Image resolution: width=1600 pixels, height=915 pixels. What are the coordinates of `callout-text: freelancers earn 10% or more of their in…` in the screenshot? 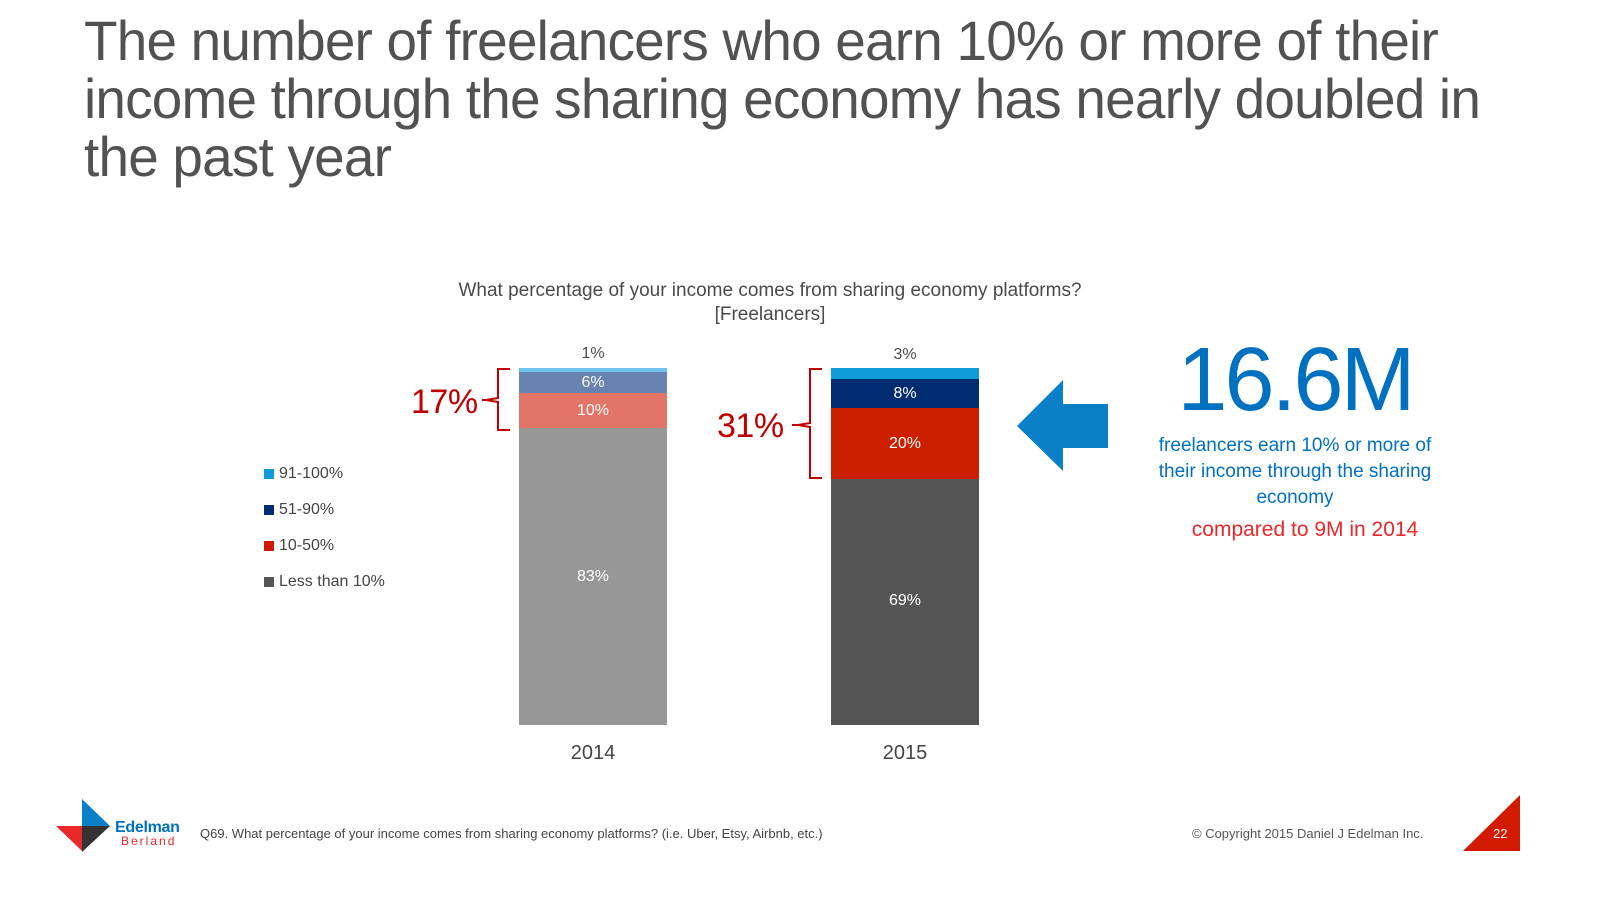 It's located at (1295, 471).